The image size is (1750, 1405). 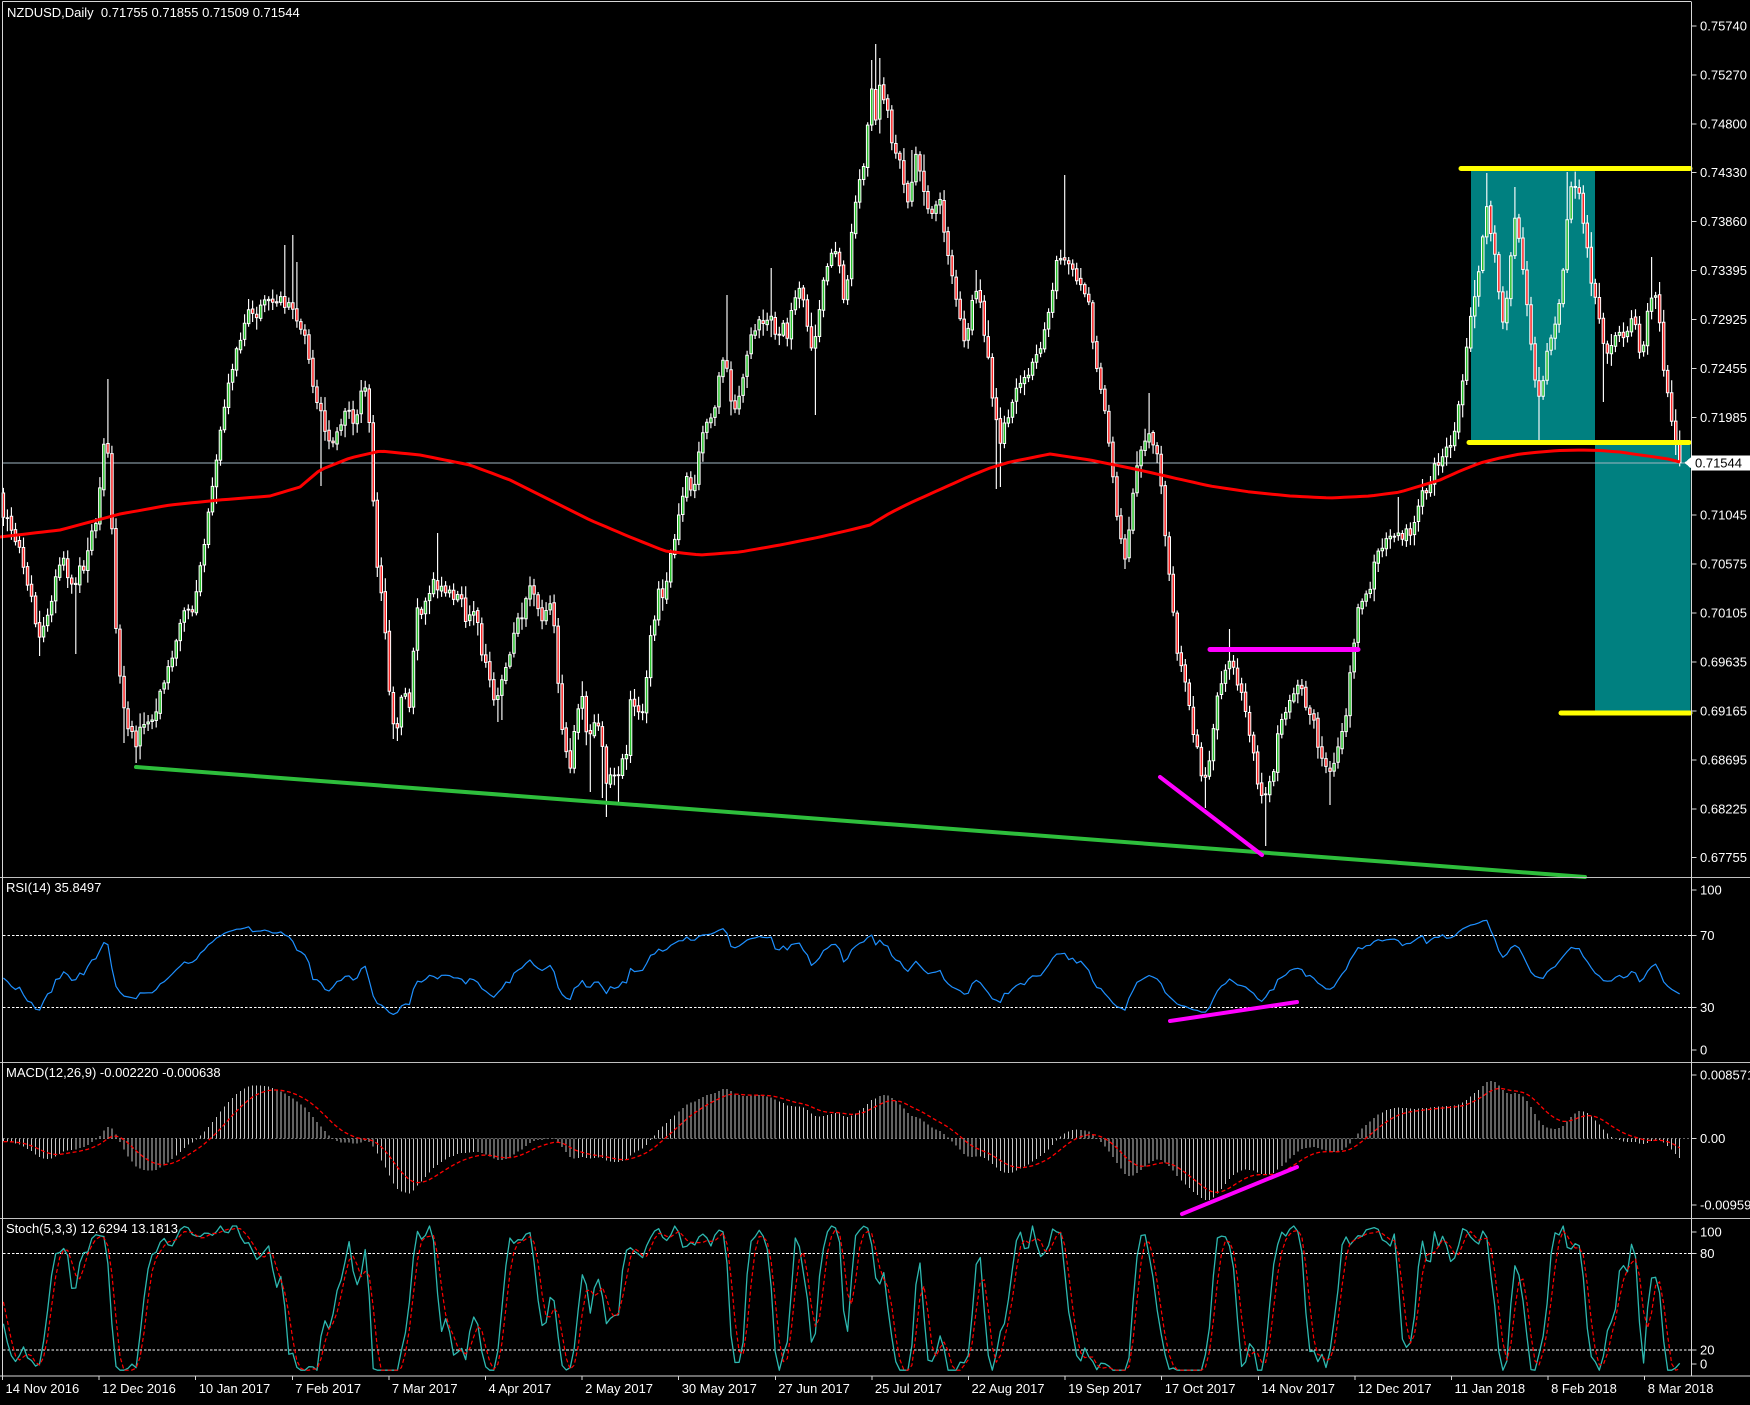 I want to click on svg-text: 11 Jan 2018, so click(x=1490, y=1388).